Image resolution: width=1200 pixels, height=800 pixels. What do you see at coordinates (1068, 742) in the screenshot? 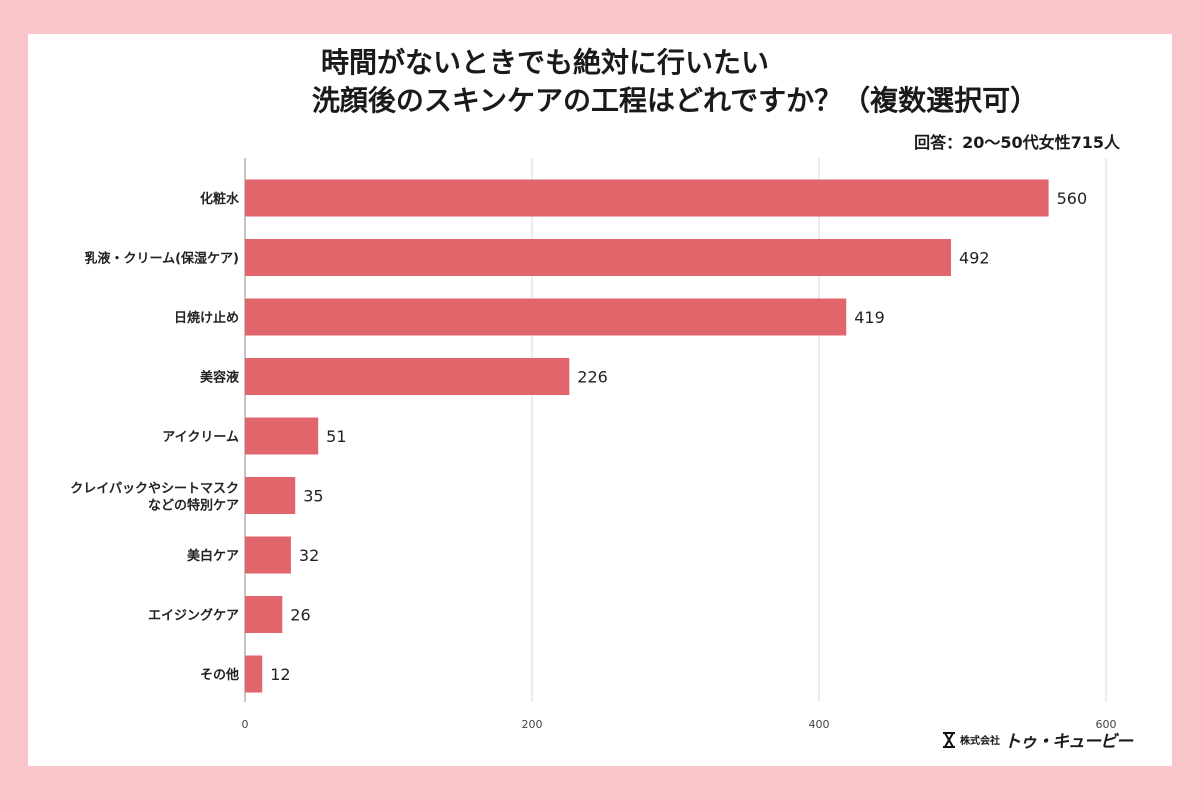
I see `logo-brand: トゥ・キュービー` at bounding box center [1068, 742].